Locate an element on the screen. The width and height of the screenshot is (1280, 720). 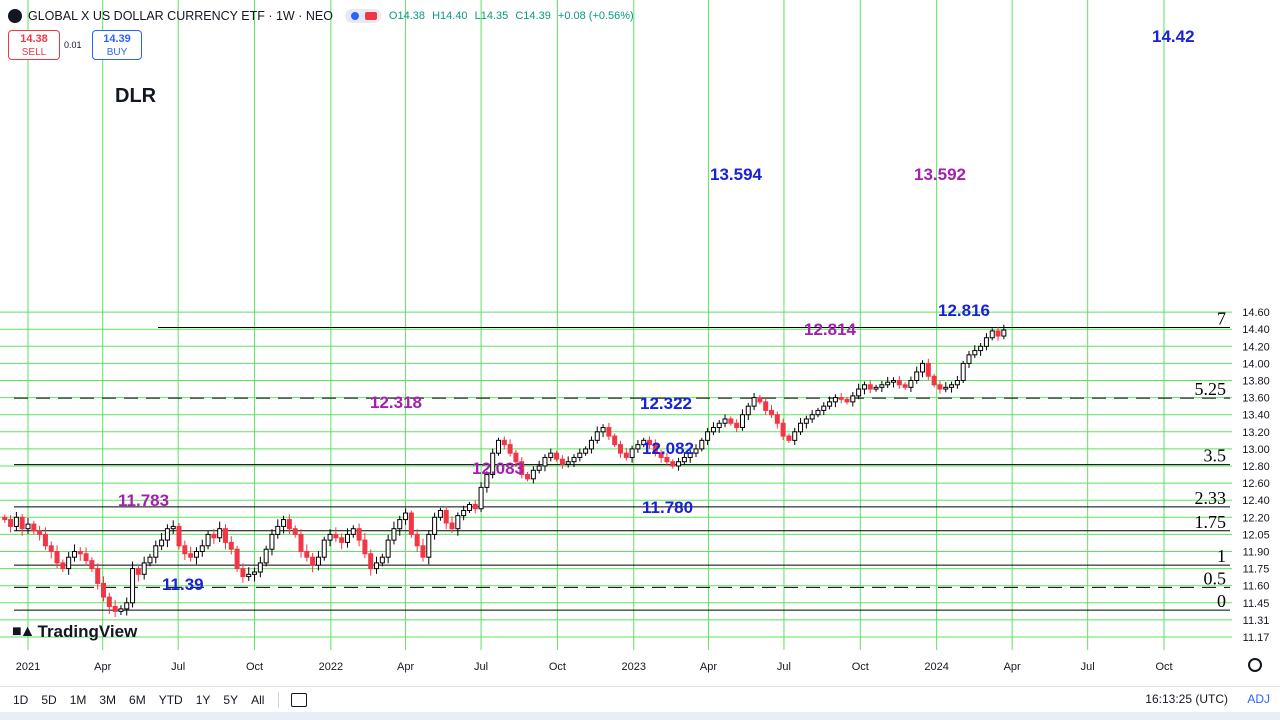
settings-gear-icon is located at coordinates (1255, 665).